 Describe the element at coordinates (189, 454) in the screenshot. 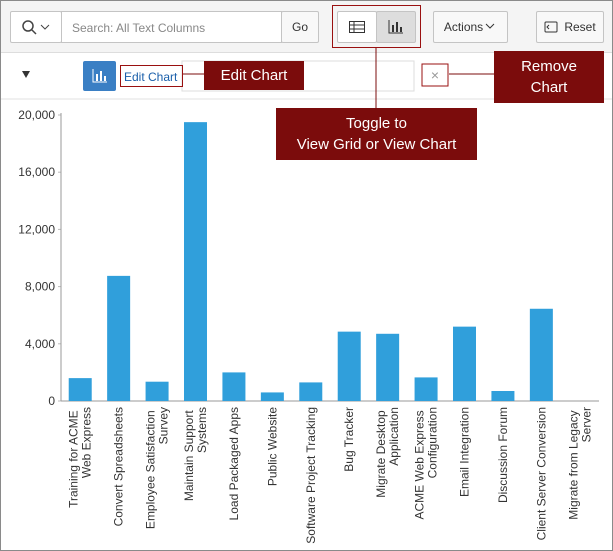

I see `label-line: Maintain Support` at that location.